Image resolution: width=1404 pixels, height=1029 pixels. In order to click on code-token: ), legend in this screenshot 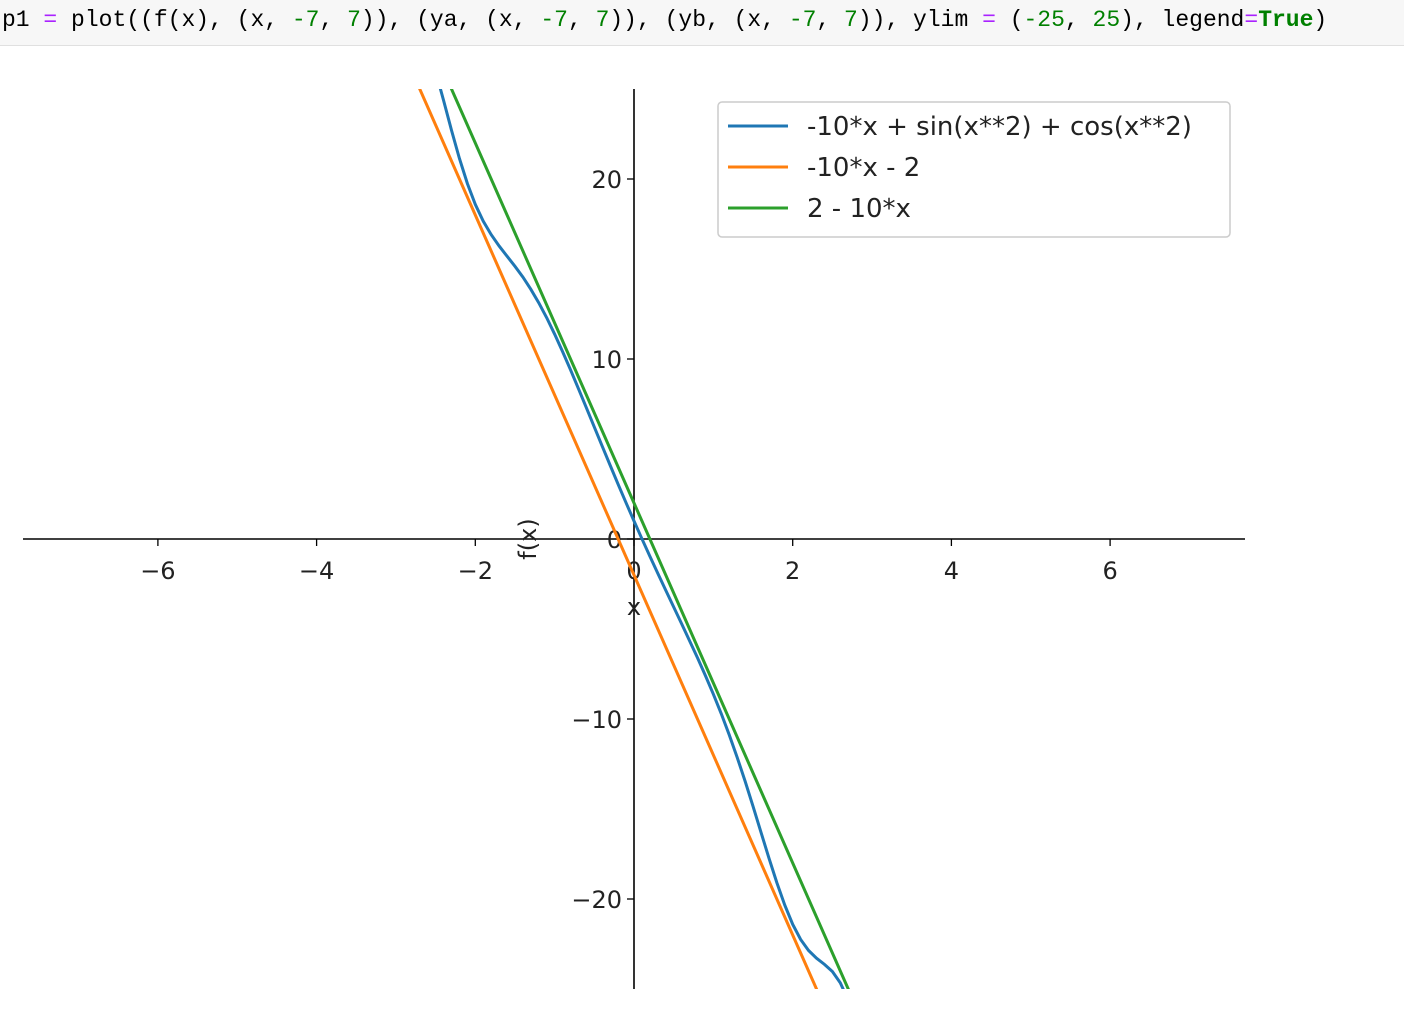, I will do `click(1182, 20)`.